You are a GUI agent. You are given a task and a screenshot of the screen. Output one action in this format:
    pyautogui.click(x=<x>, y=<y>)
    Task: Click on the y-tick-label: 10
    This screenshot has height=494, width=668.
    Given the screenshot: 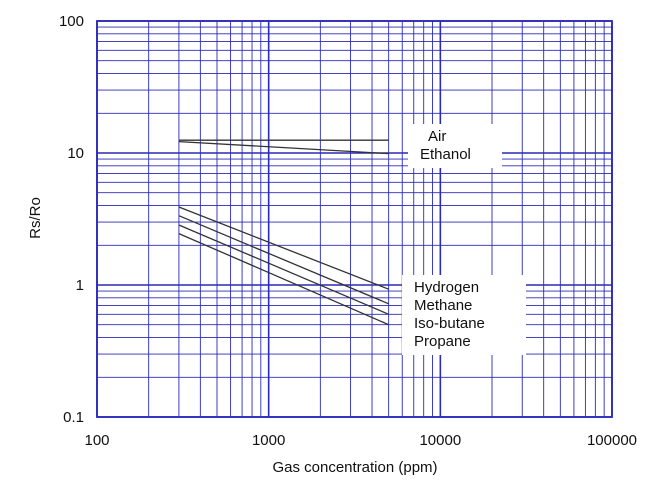 What is the action you would take?
    pyautogui.click(x=75, y=153)
    